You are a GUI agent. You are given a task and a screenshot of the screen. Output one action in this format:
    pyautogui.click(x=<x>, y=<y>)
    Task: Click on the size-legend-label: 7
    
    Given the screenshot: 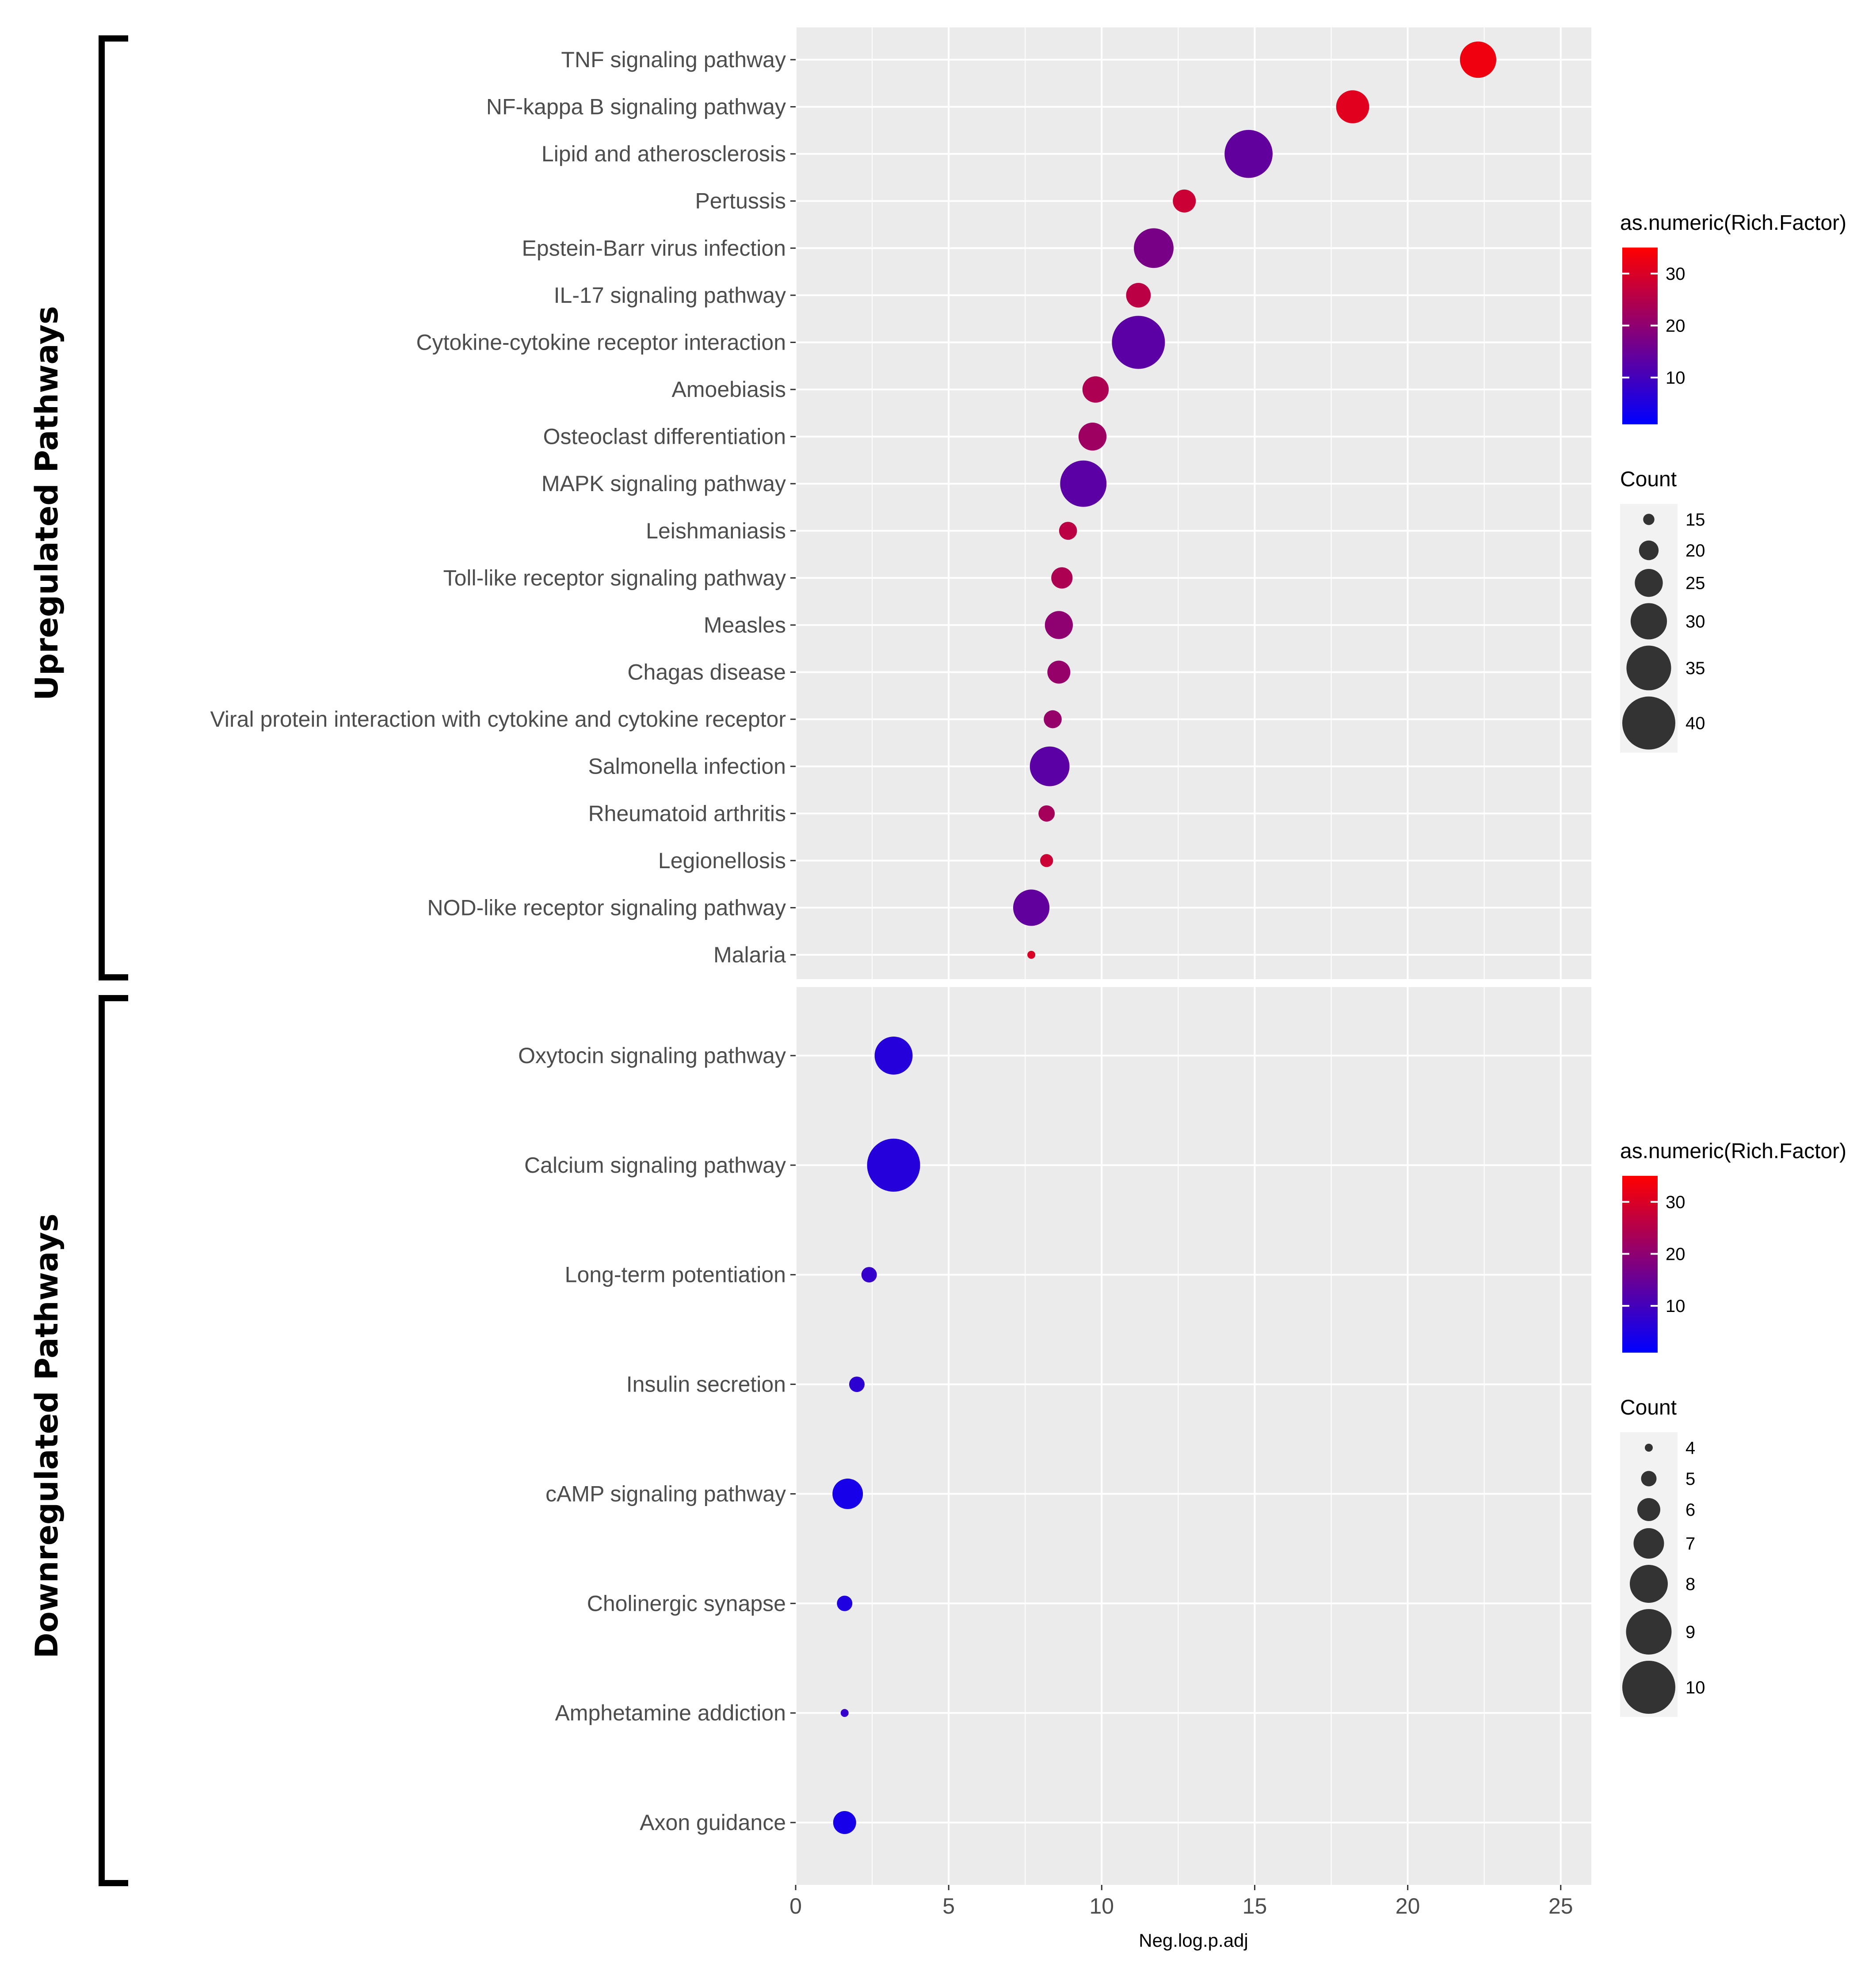 What is the action you would take?
    pyautogui.click(x=1690, y=1544)
    